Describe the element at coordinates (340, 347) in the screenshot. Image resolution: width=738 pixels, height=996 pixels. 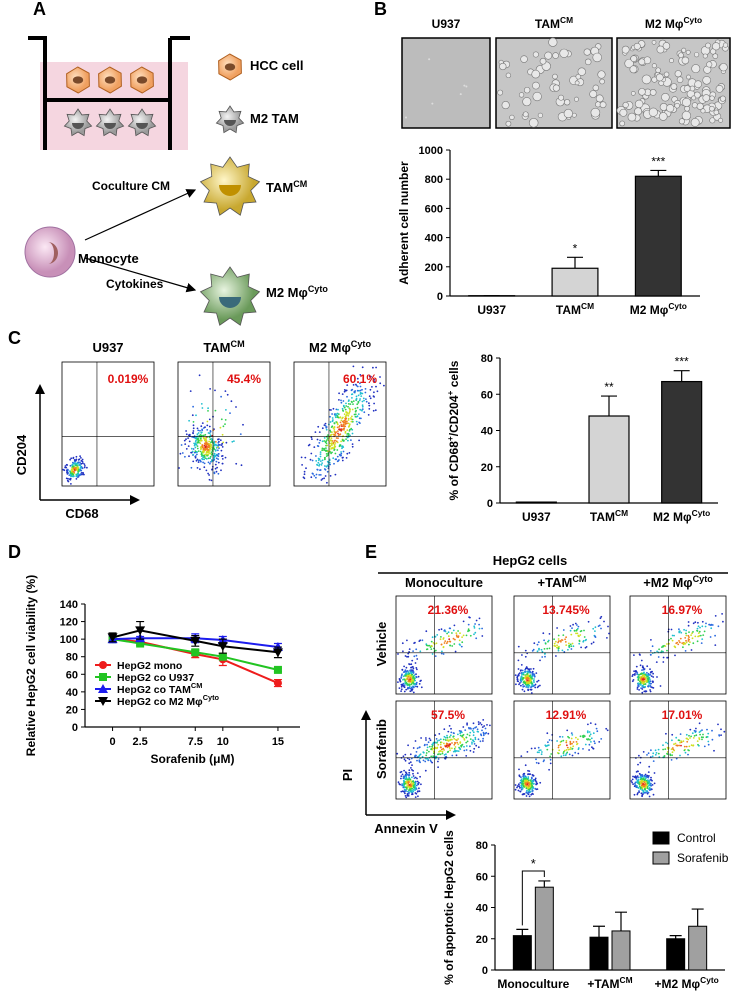
I see `flow-title: M2 MφCyto` at that location.